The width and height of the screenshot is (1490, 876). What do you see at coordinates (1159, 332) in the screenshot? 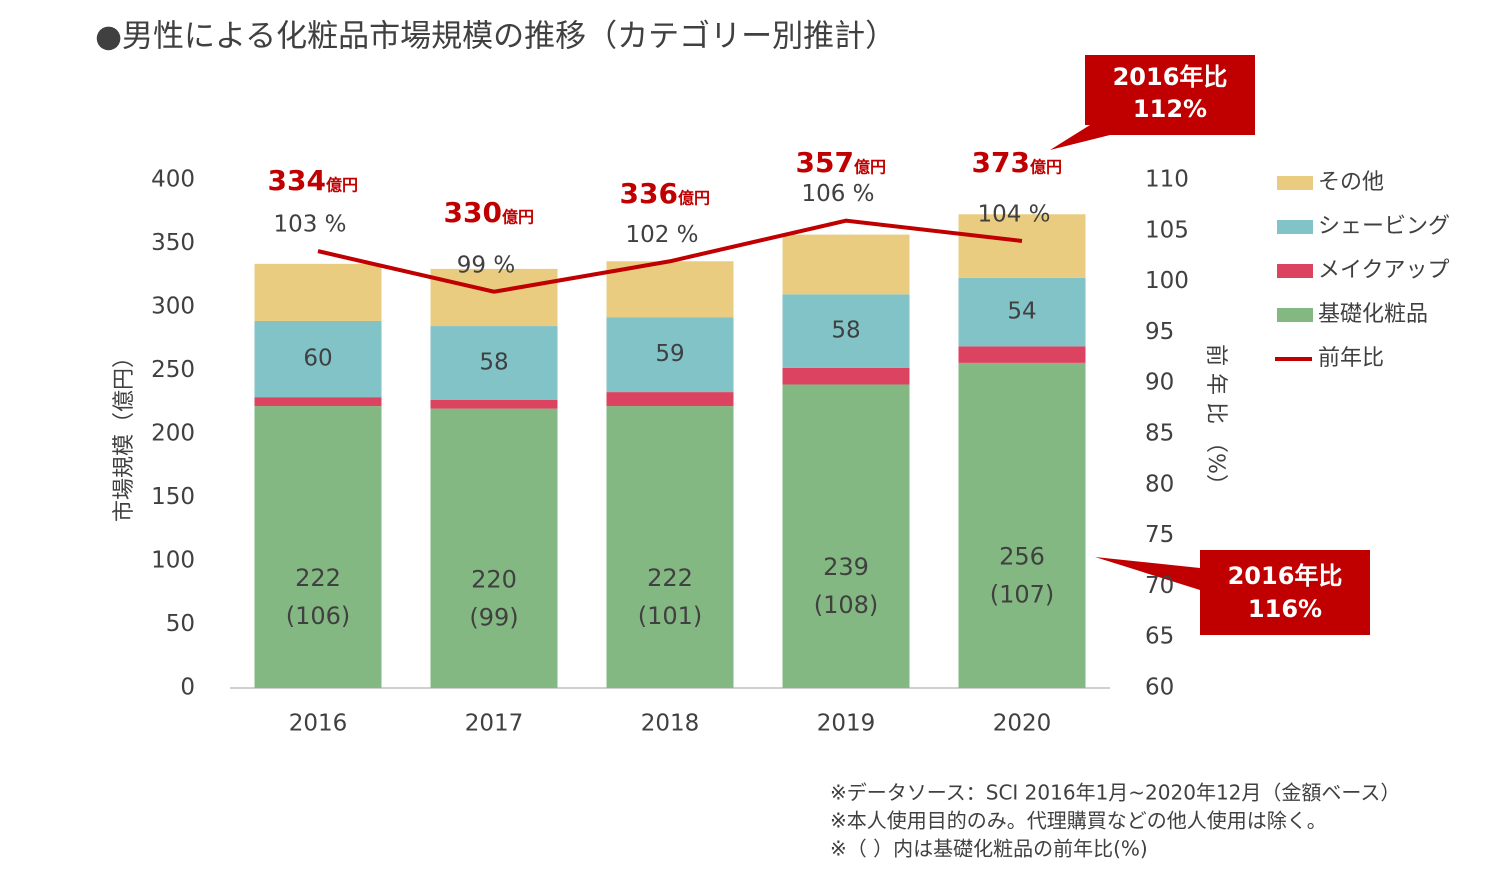
I see `y2-tick-label: 95` at bounding box center [1159, 332].